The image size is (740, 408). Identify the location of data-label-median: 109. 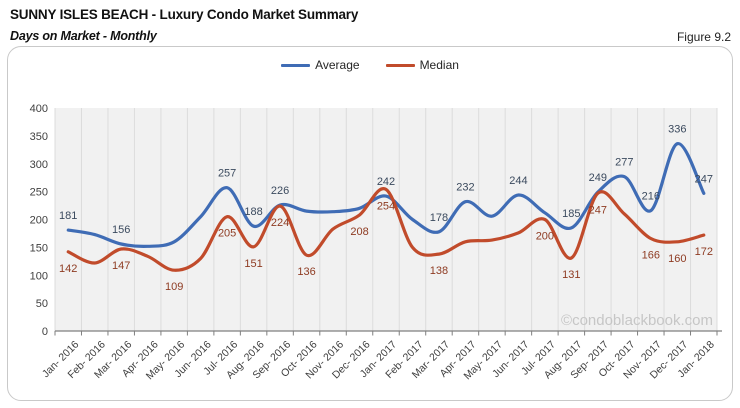
(174, 287).